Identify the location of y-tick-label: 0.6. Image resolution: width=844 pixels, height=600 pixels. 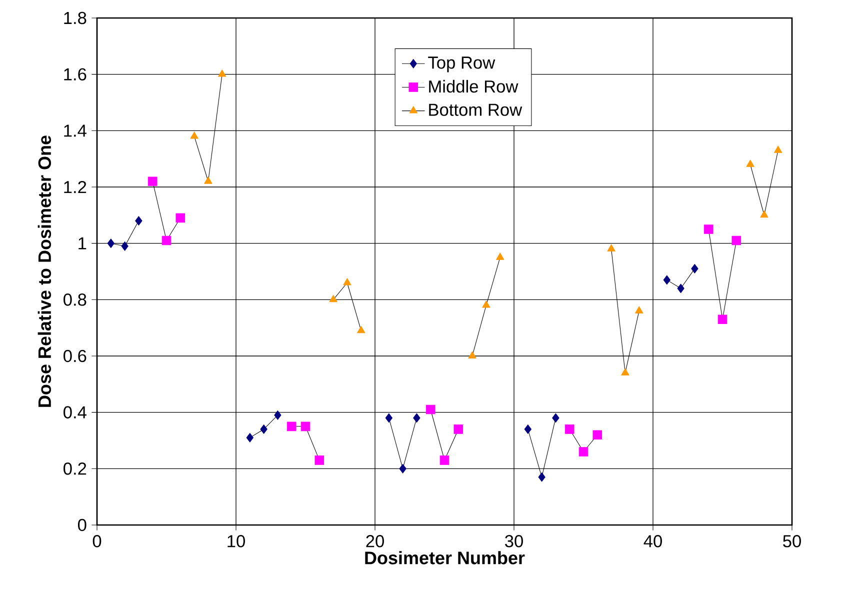
(75, 356).